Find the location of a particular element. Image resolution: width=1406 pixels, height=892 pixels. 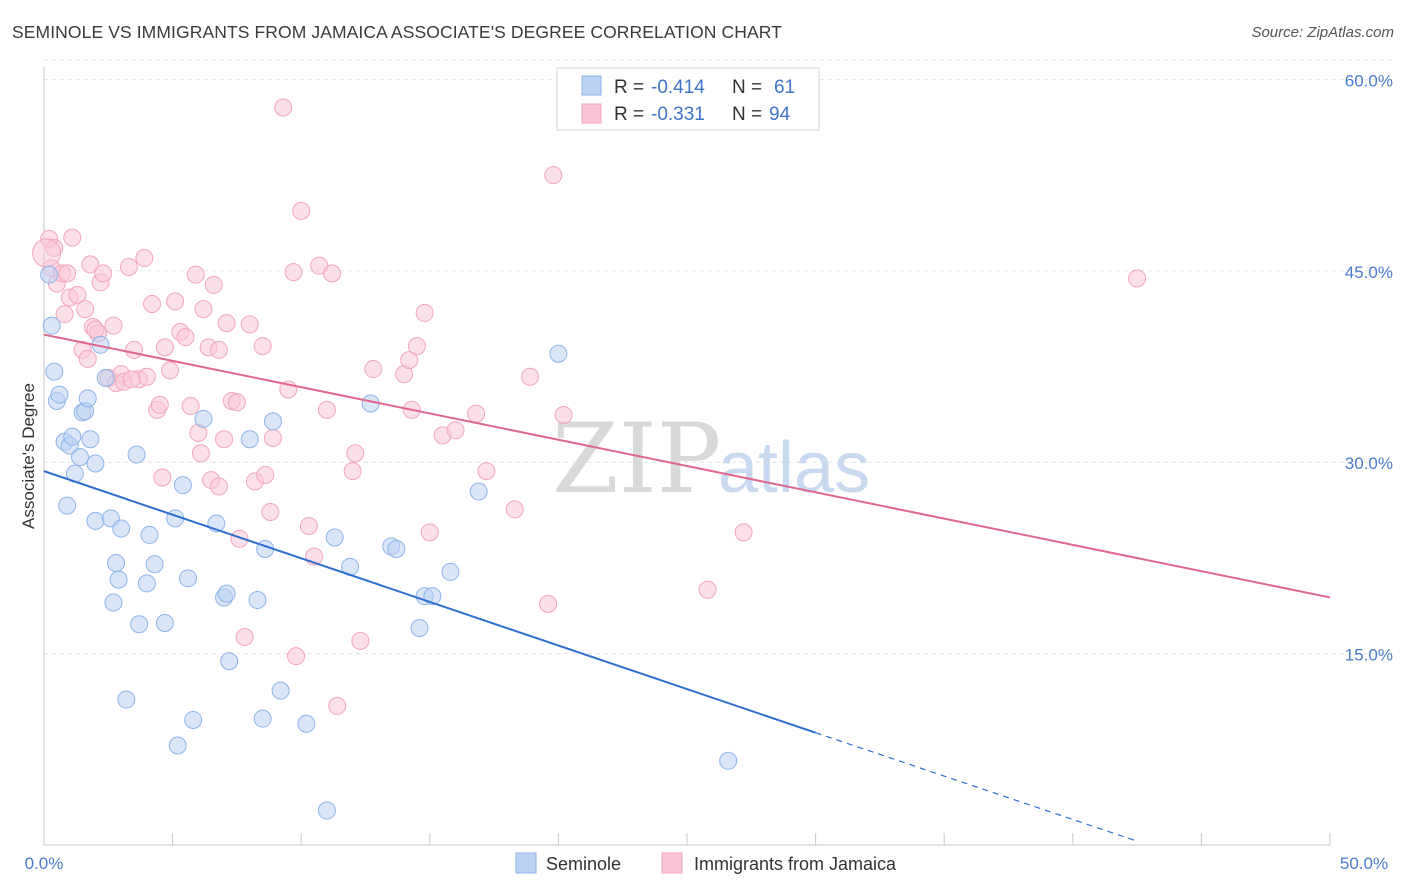

y-tick-label: 15.0% is located at coordinates (1369, 655).